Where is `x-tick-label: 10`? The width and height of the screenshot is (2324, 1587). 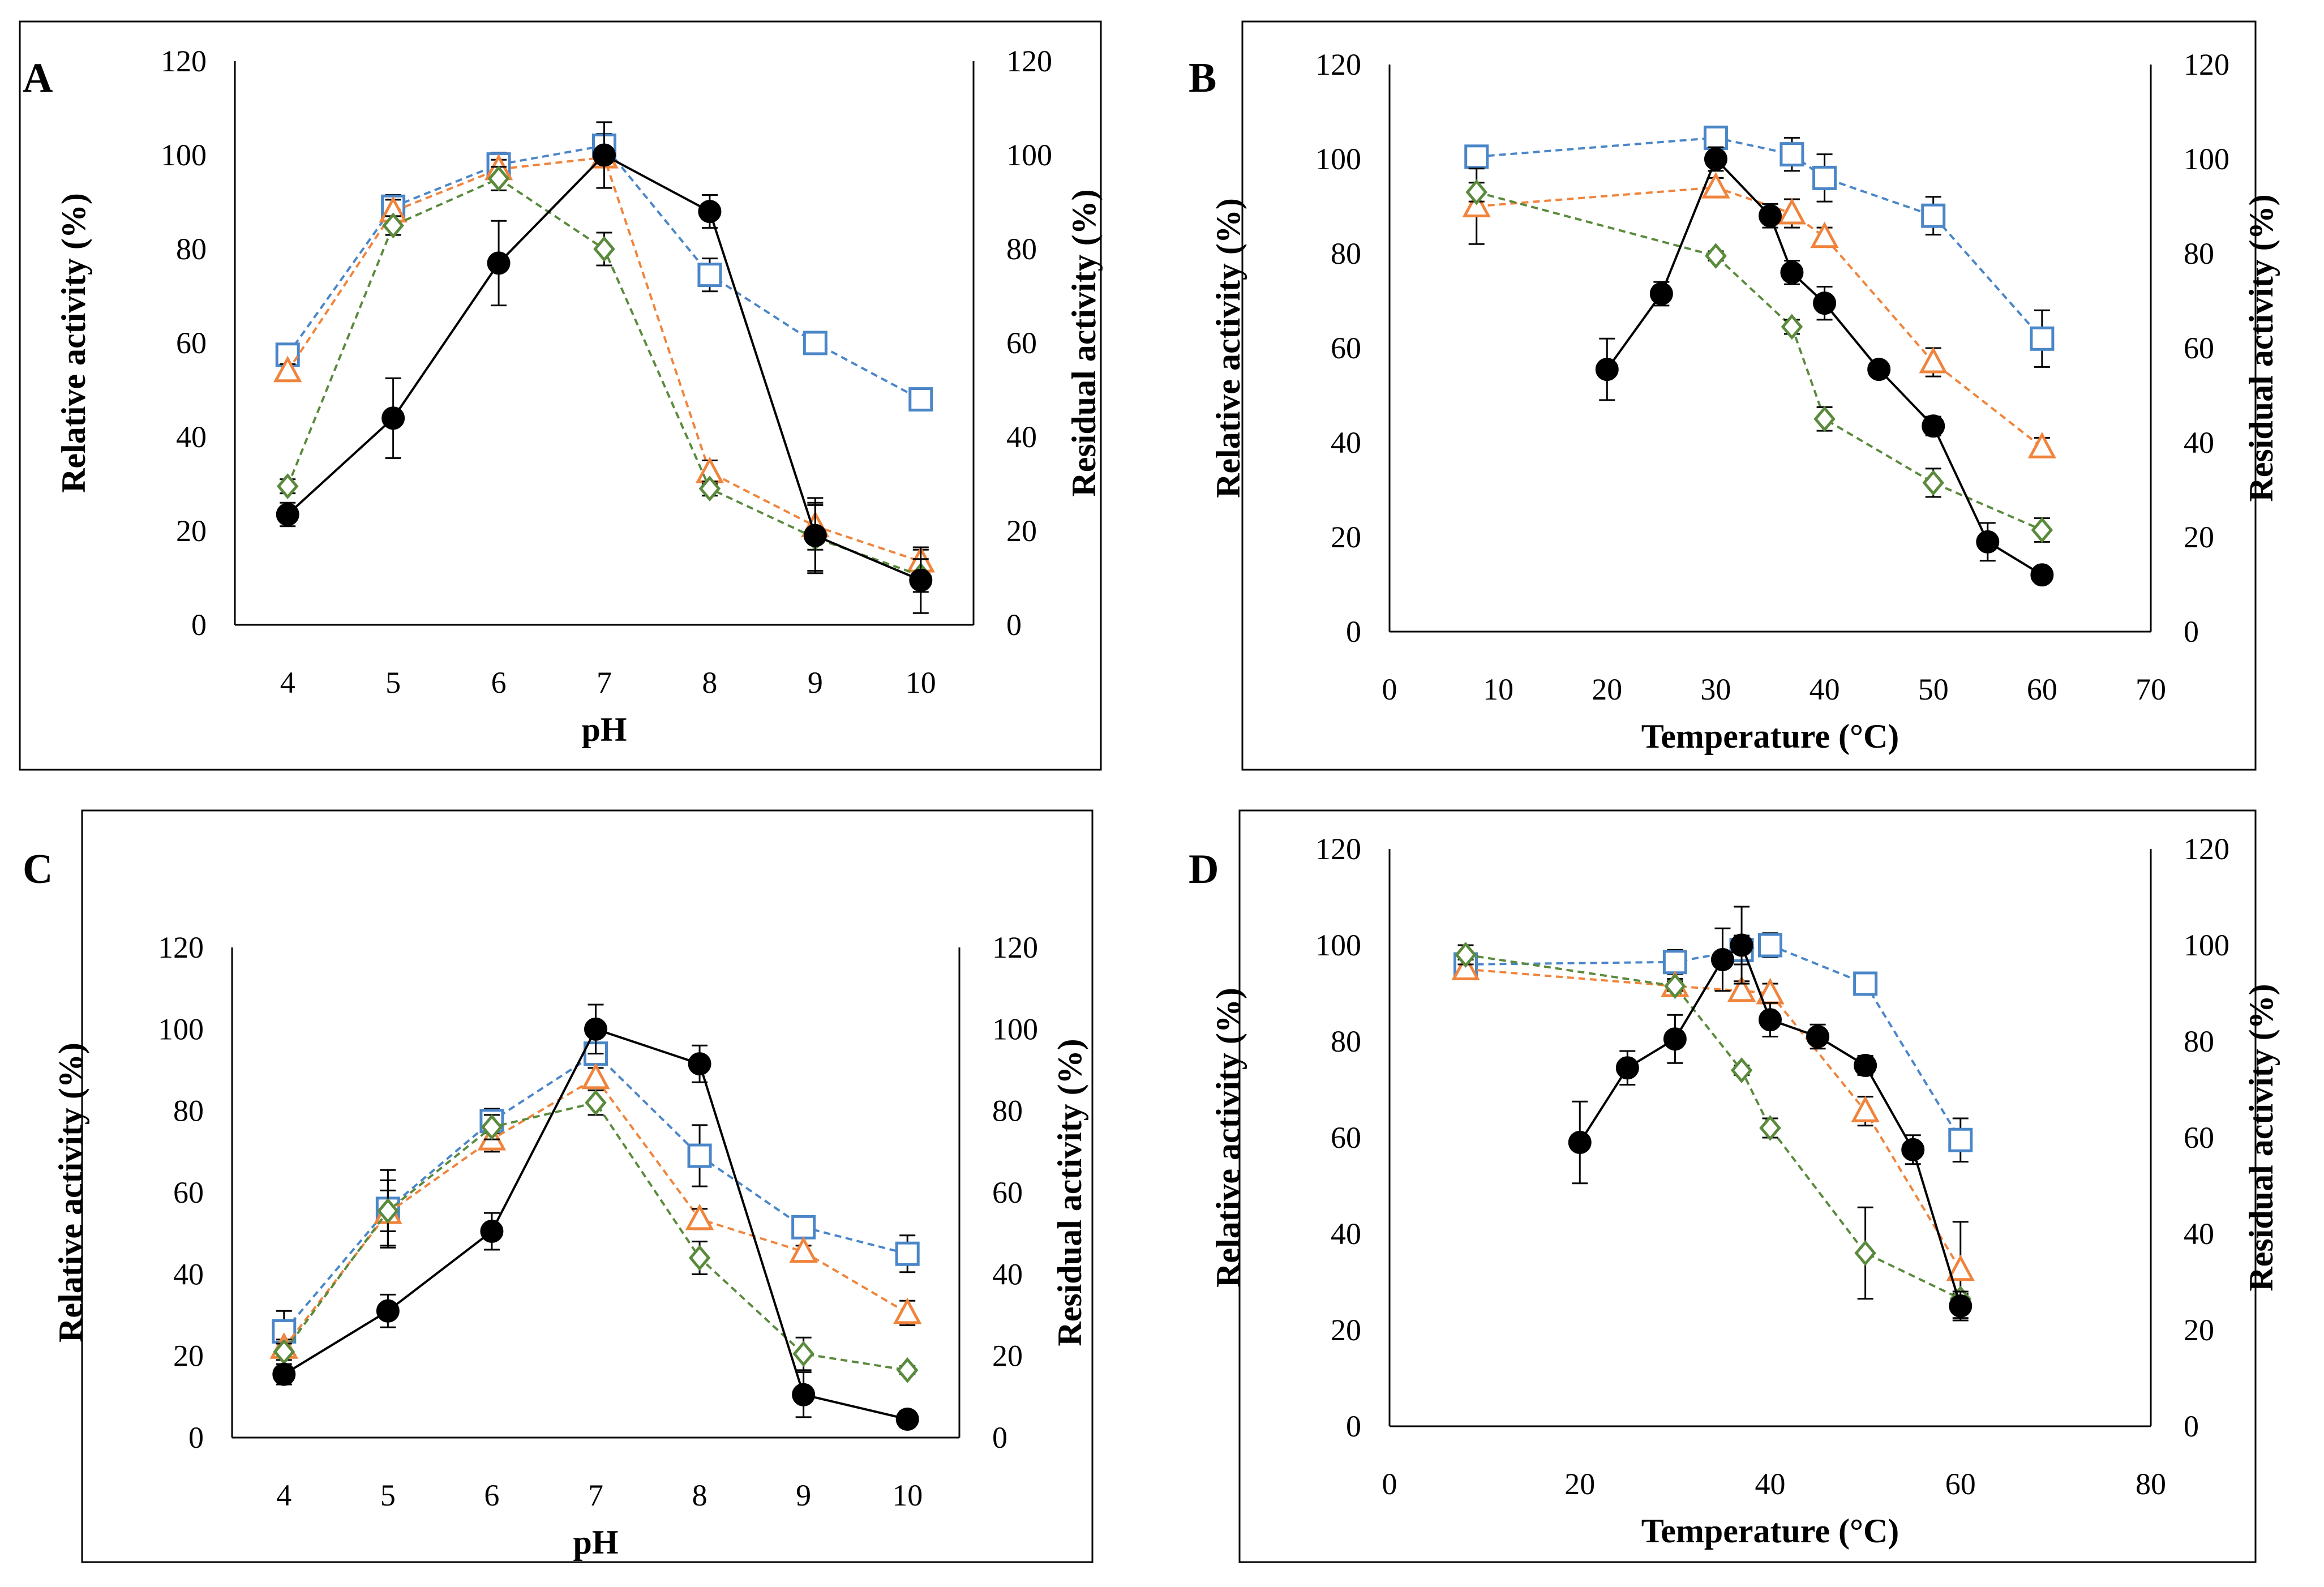 x-tick-label: 10 is located at coordinates (907, 1495).